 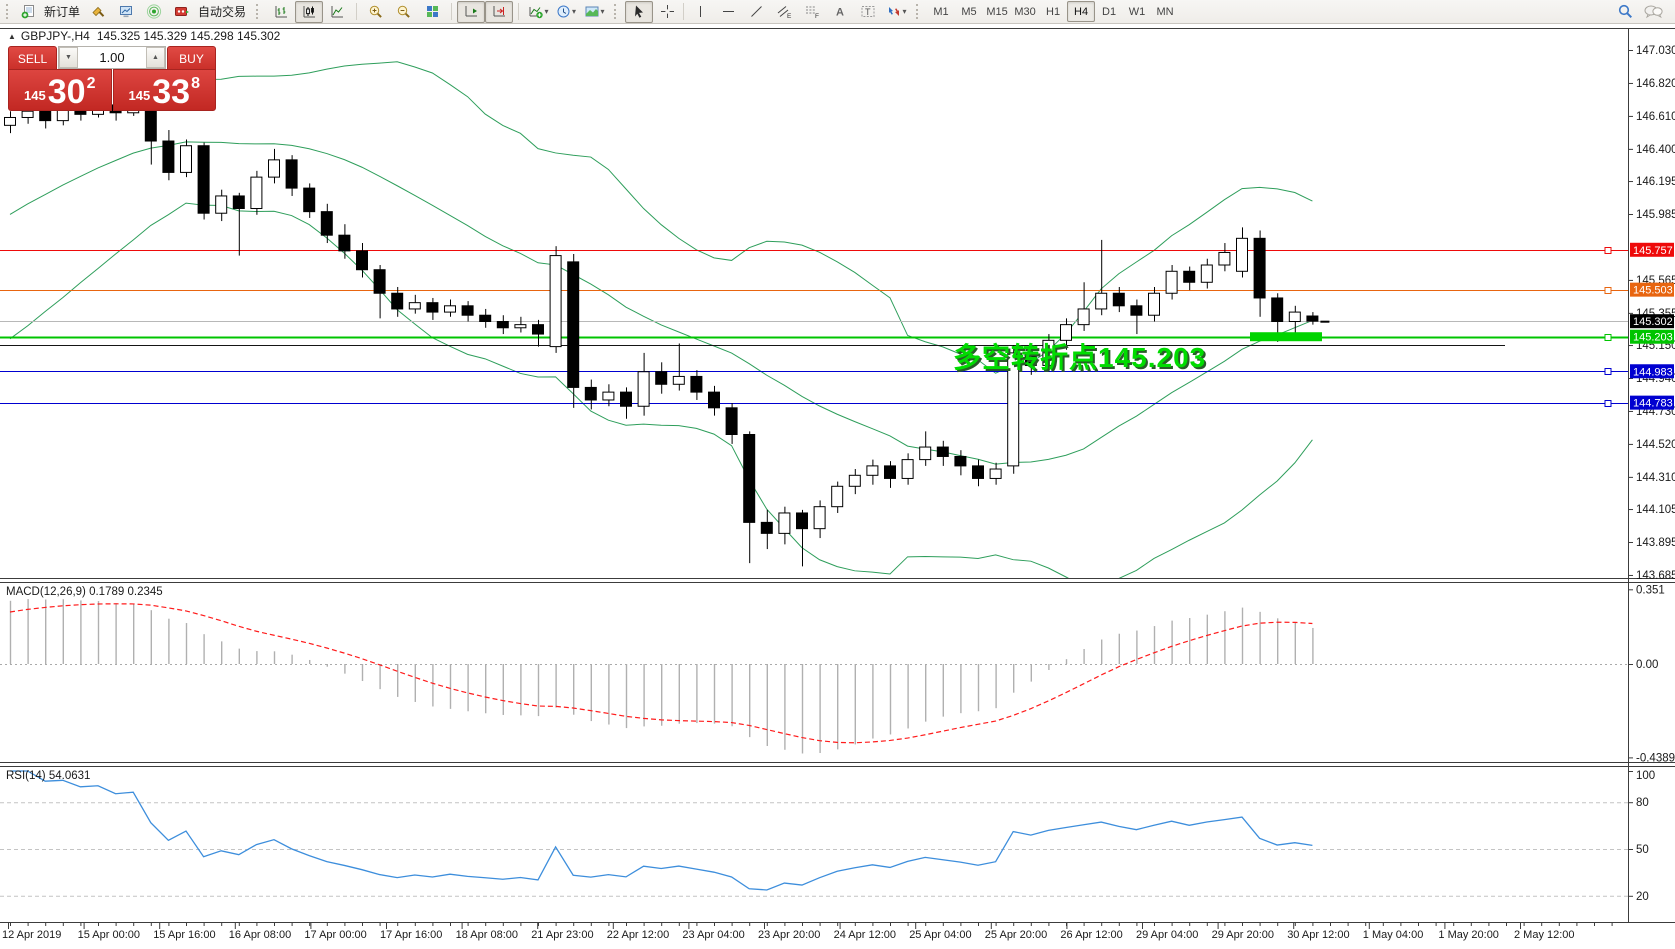 I want to click on time-label: 15 Apr 16:00, so click(x=184, y=935).